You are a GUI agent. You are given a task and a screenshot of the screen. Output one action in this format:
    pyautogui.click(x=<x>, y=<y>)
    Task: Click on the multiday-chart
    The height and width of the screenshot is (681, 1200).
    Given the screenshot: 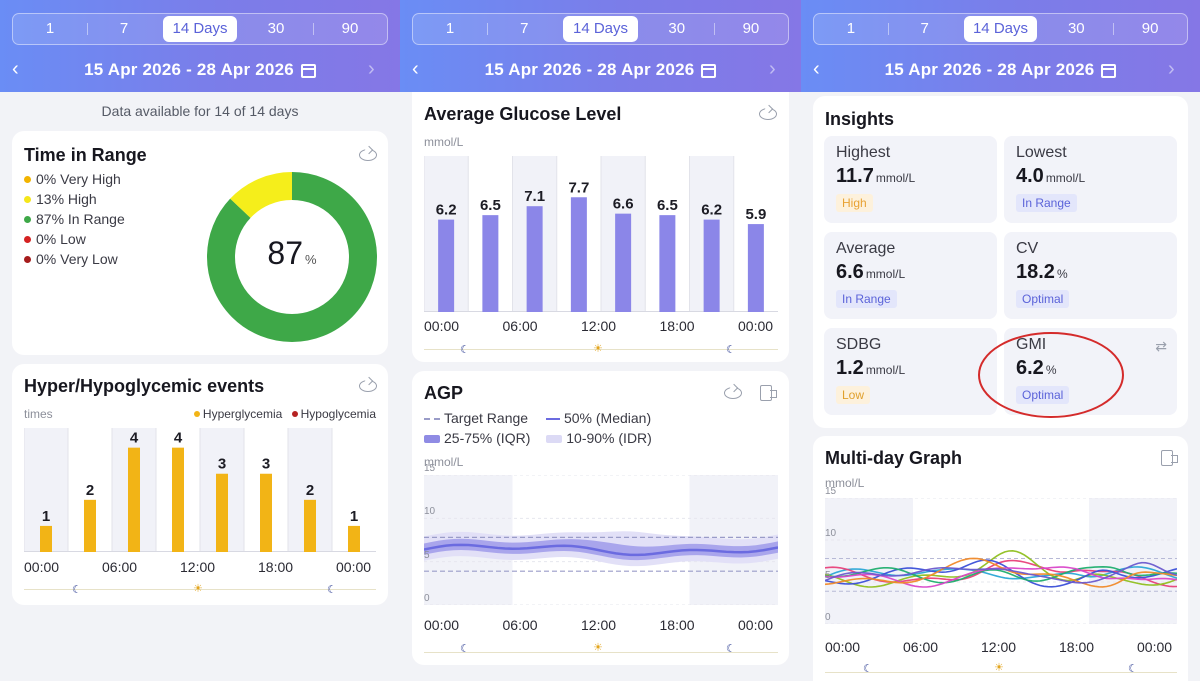 What is the action you would take?
    pyautogui.click(x=1001, y=561)
    